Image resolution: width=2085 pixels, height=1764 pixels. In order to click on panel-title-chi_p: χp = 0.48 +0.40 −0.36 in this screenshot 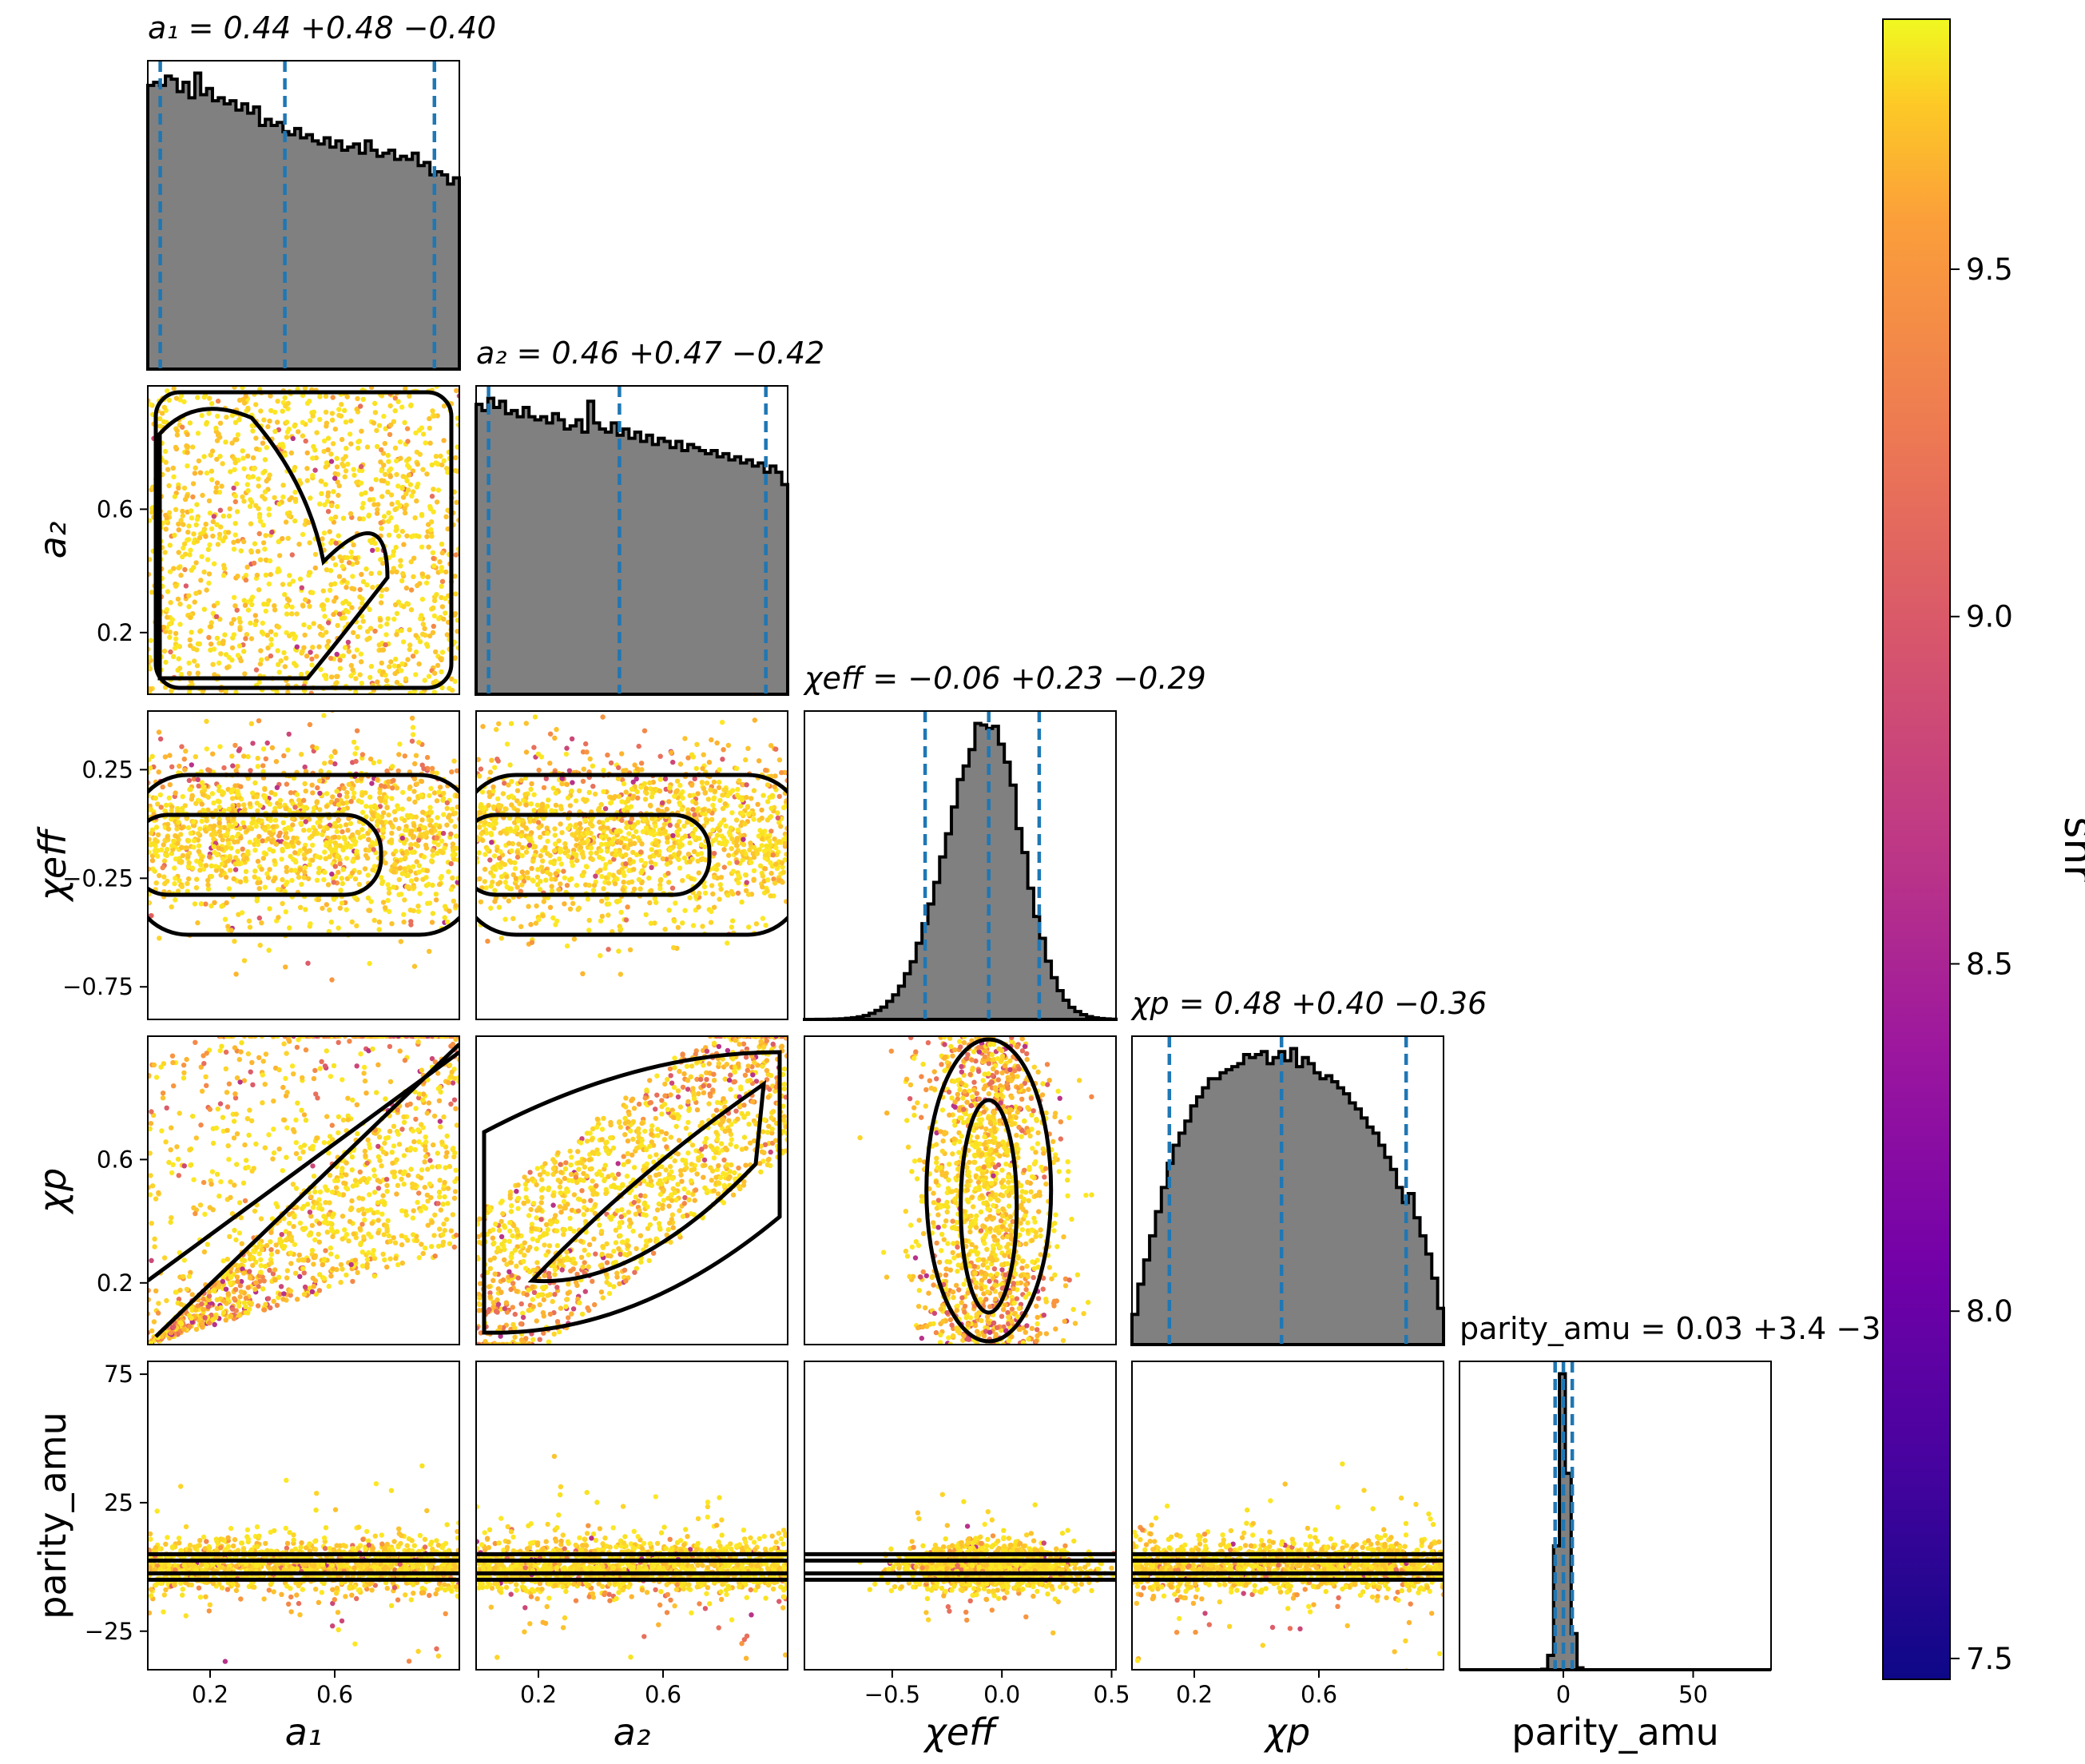, I will do `click(1308, 1003)`.